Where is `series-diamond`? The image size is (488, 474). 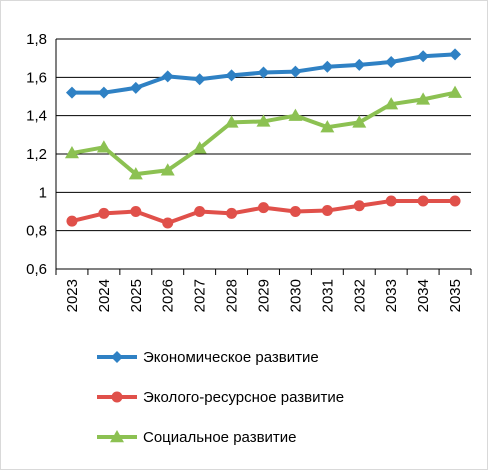 series-diamond is located at coordinates (263, 73).